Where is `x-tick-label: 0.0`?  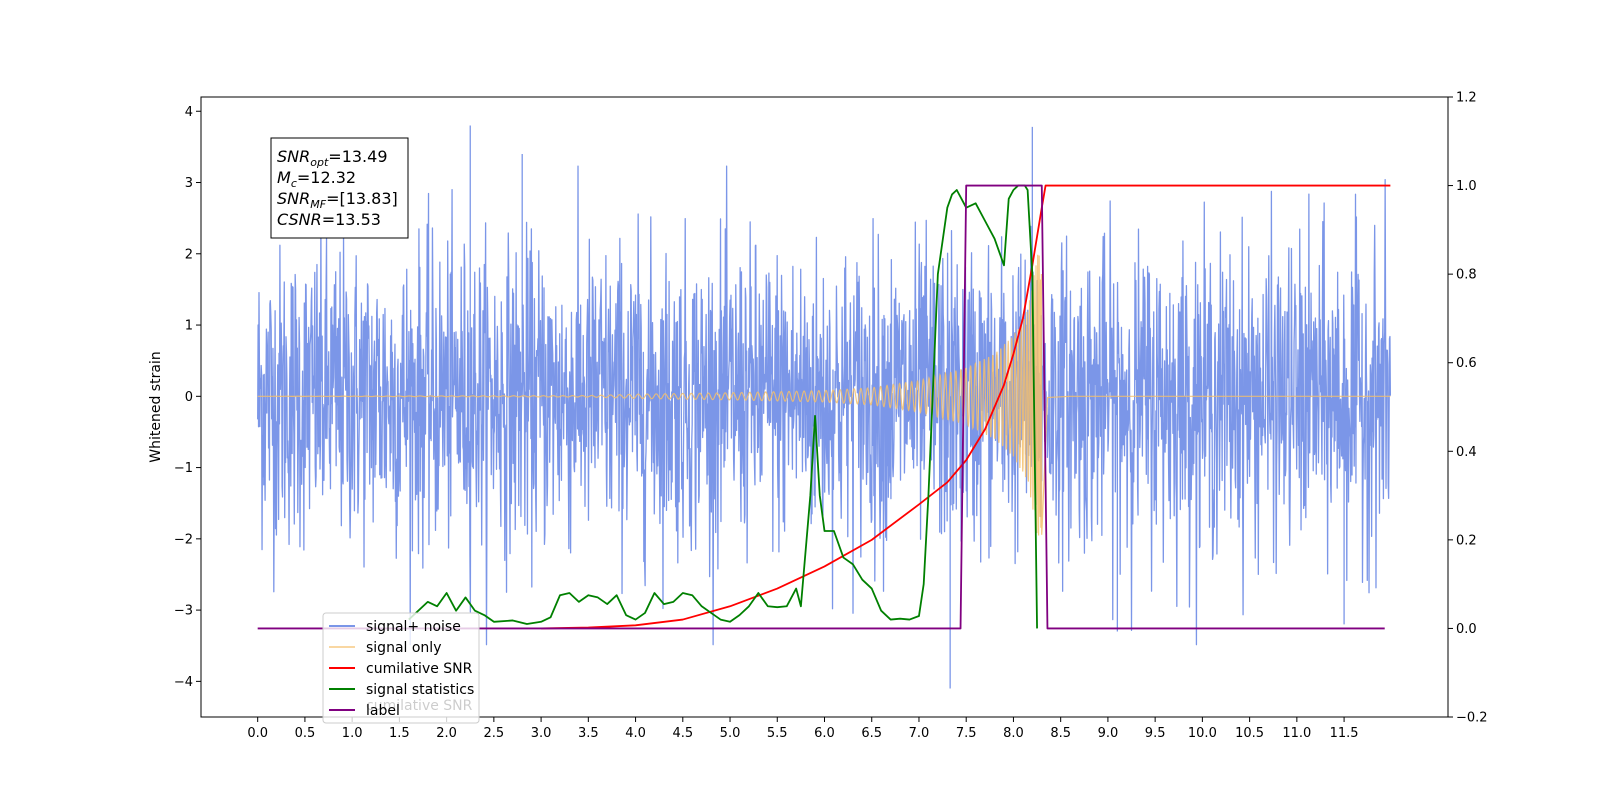 x-tick-label: 0.0 is located at coordinates (257, 733).